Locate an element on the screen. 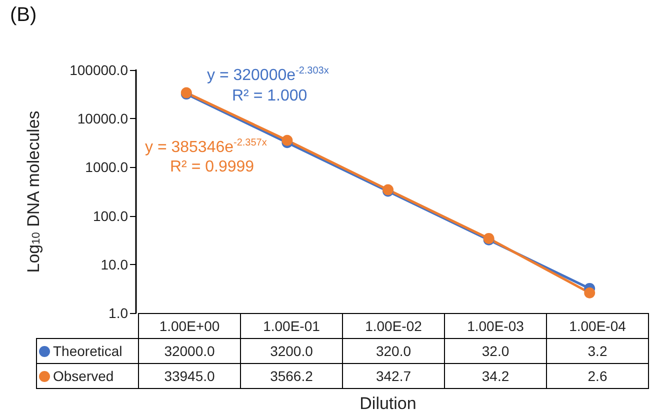  data-label: 2.6 is located at coordinates (597, 376).